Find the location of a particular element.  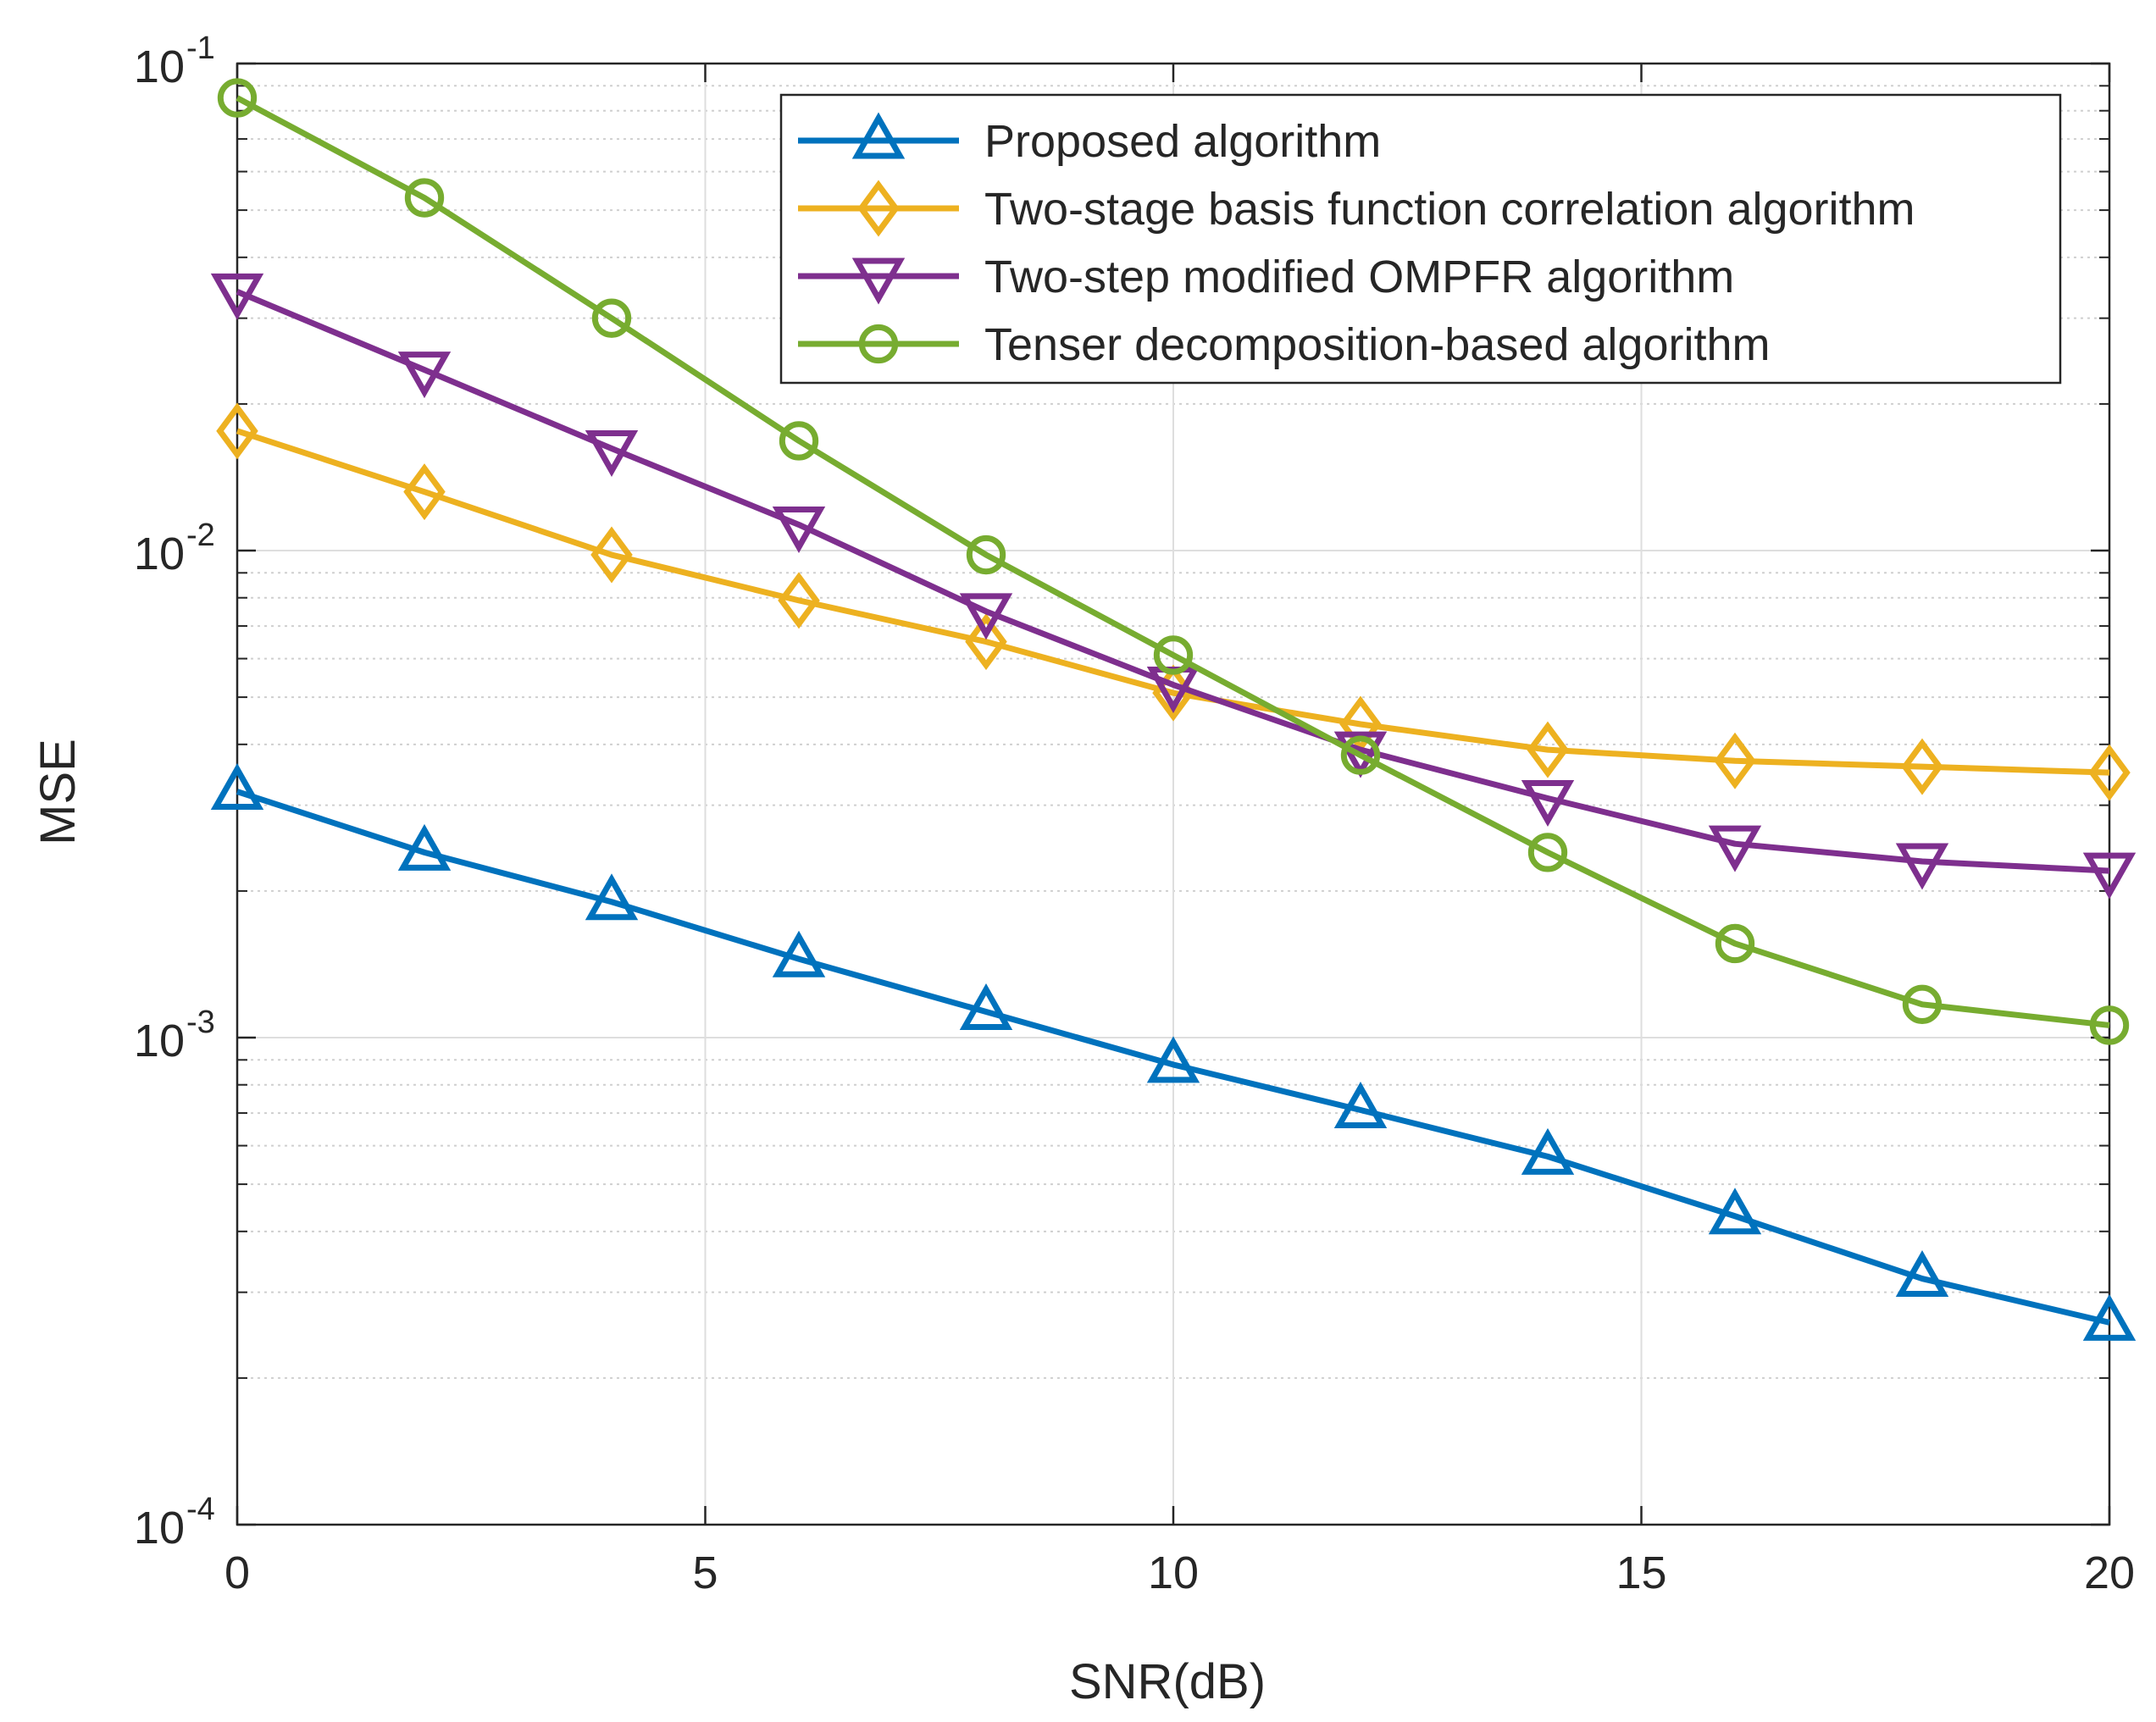

legend-label: Proposed algorithm is located at coordinates (1182, 141).